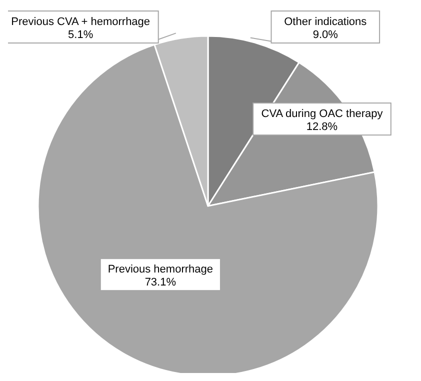 This screenshot has width=421, height=381. Describe the element at coordinates (81, 35) in the screenshot. I see `data-label: 5.1%` at that location.